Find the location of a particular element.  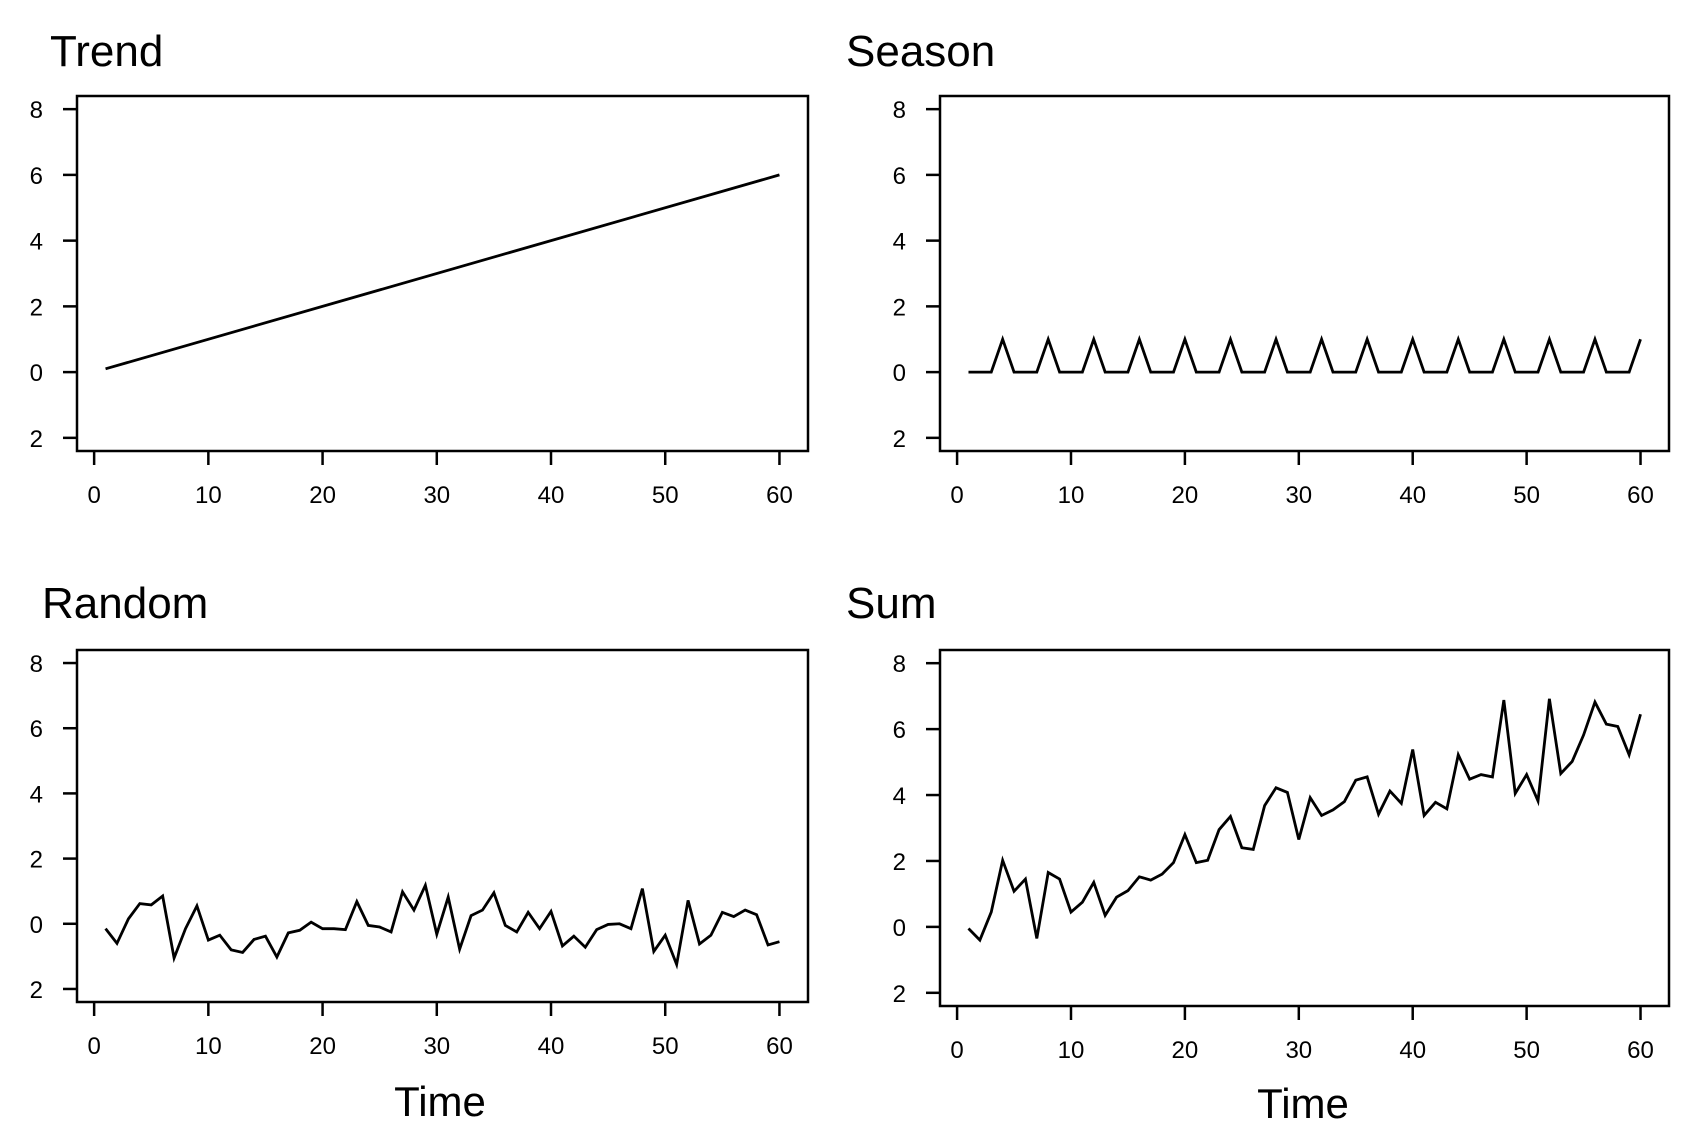

random-x-tick-label: 0 is located at coordinates (93, 1046).